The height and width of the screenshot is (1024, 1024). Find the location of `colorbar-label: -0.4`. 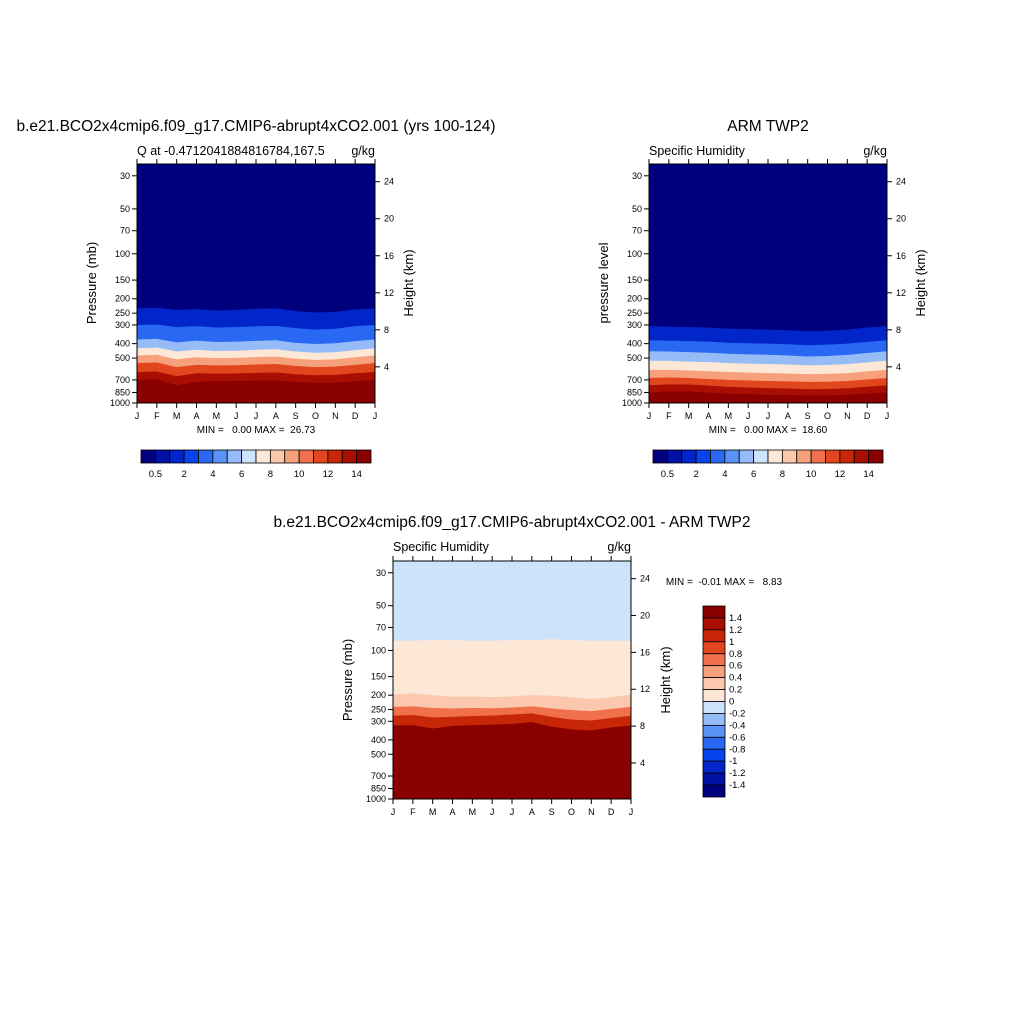

colorbar-label: -0.4 is located at coordinates (737, 725).